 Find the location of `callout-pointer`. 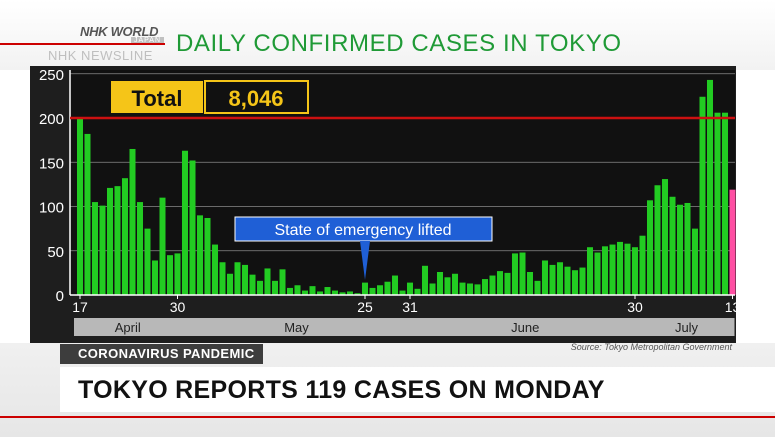

callout-pointer is located at coordinates (365, 260).